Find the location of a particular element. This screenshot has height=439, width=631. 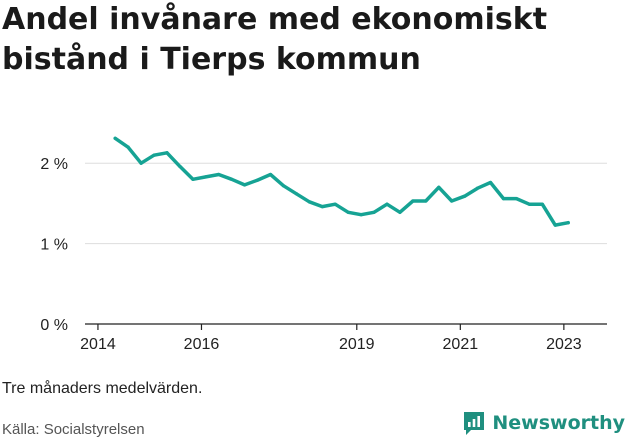

y-axis-labels: 0 % 1 % 2 % is located at coordinates (54, 245).